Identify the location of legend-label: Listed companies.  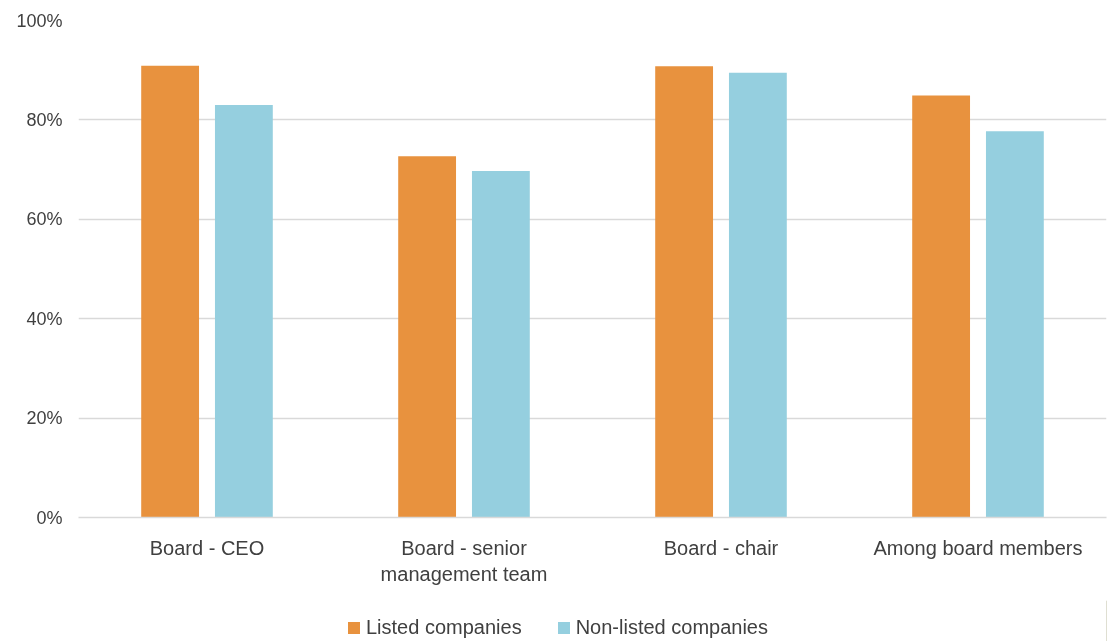
(444, 627).